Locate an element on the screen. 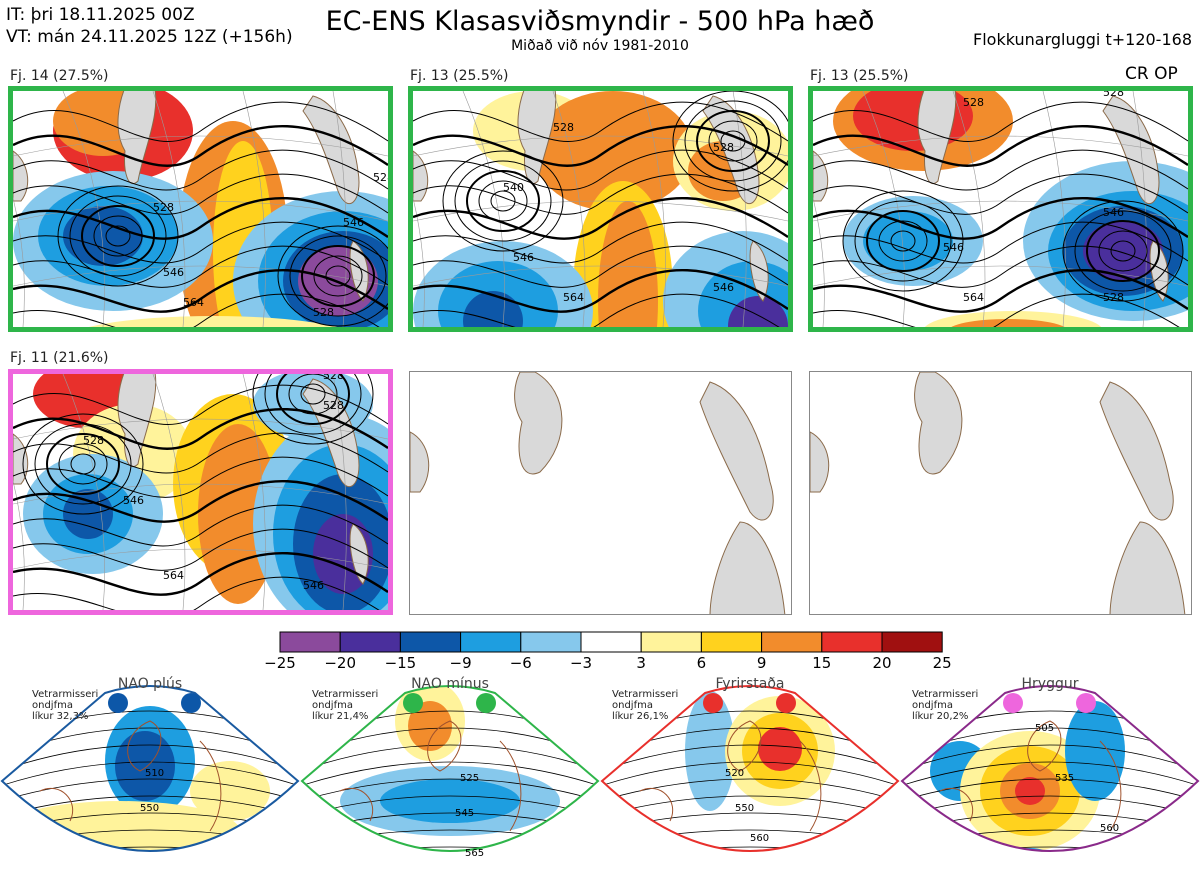 Image resolution: width=1200 pixels, height=871 pixels. panel-3-label: Fj. 13 (25.5%) is located at coordinates (859, 76).